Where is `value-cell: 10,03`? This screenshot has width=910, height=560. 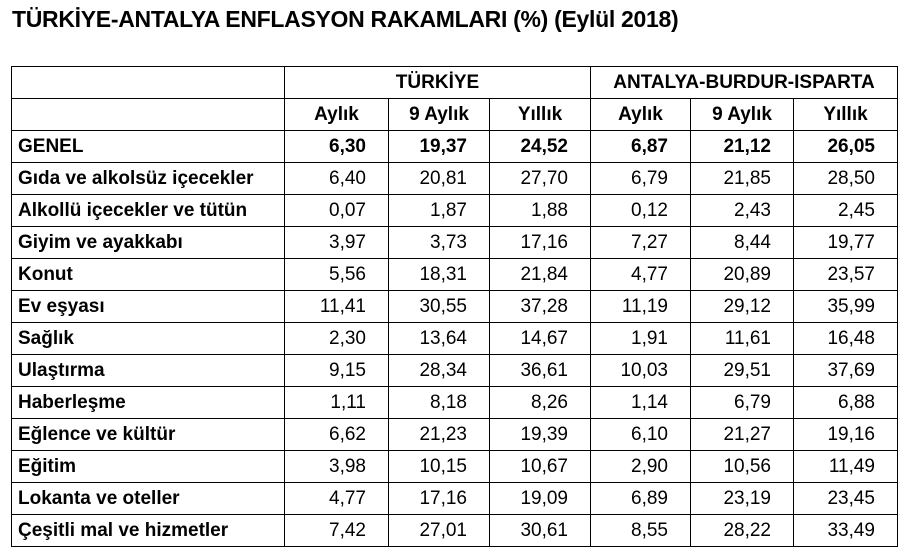
value-cell: 10,03 is located at coordinates (640, 370).